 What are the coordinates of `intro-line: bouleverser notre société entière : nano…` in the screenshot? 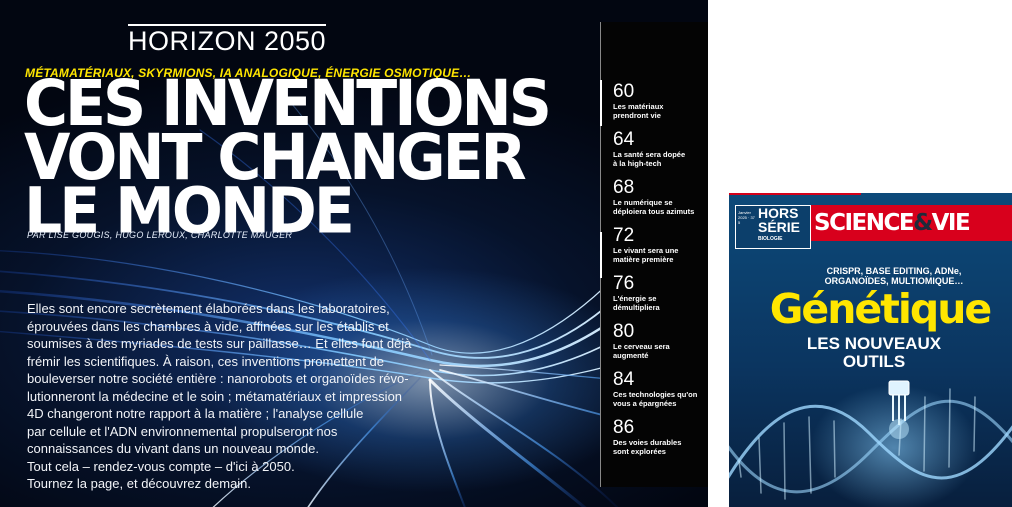 It's located at (218, 378).